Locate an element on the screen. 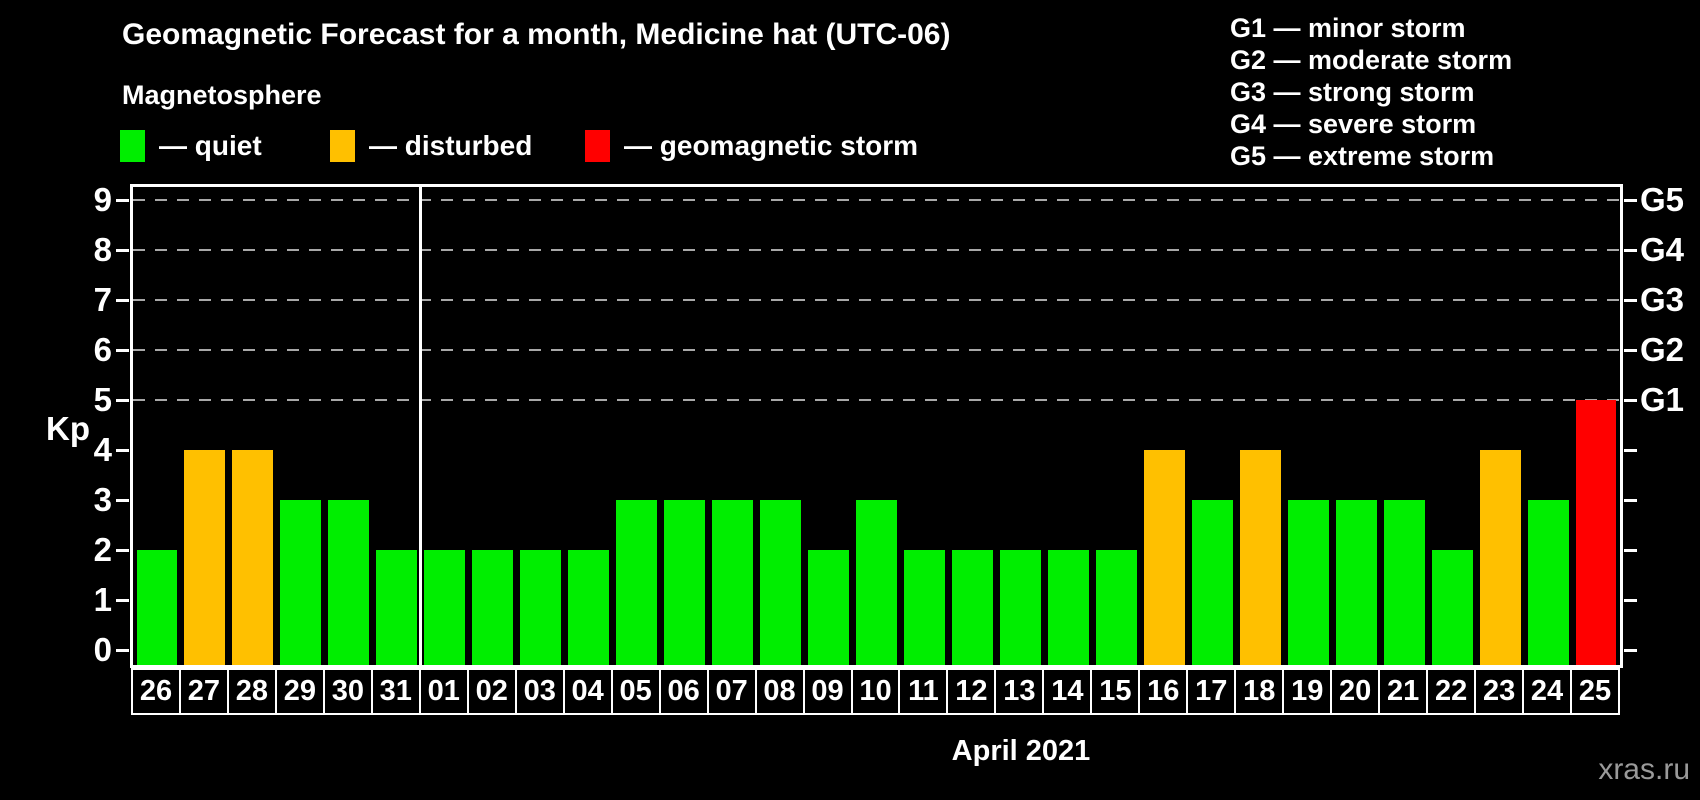  day-label-cell: 24 is located at coordinates (1547, 691).